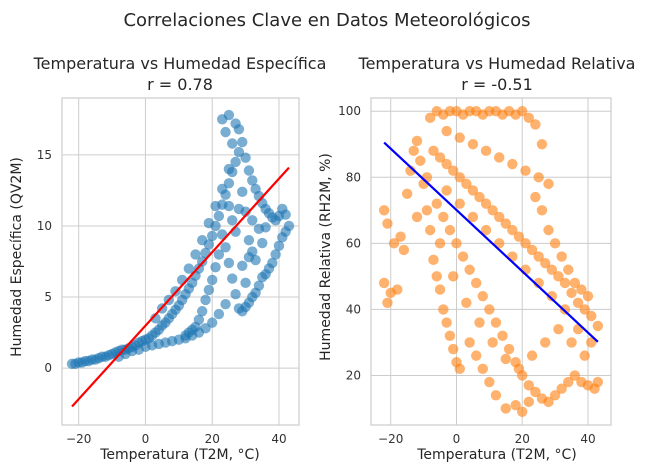 Image resolution: width=655 pixels, height=472 pixels. I want to click on y-tick-label: 10, so click(44, 226).